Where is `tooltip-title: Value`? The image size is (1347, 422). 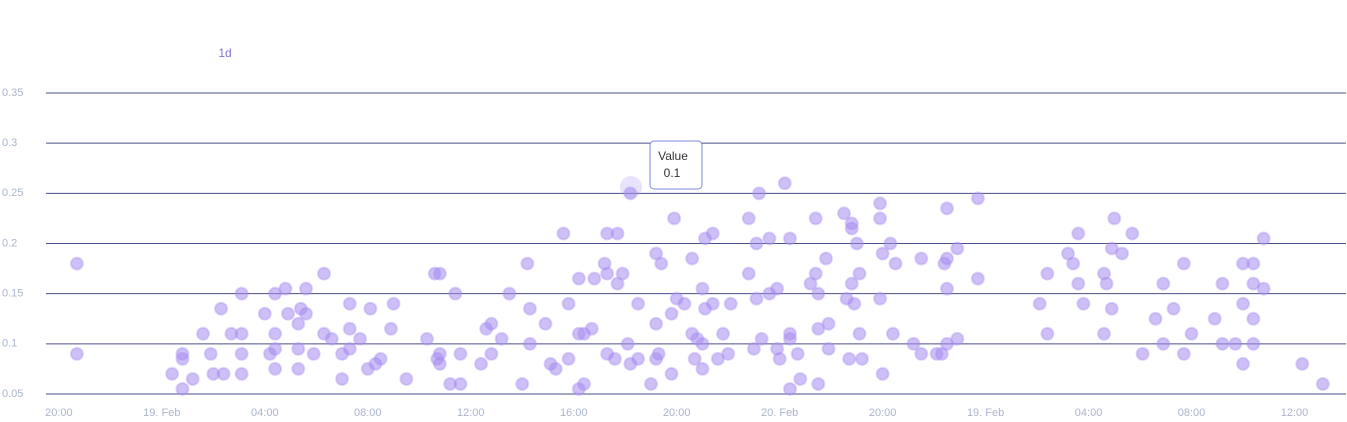
tooltip-title: Value is located at coordinates (673, 156).